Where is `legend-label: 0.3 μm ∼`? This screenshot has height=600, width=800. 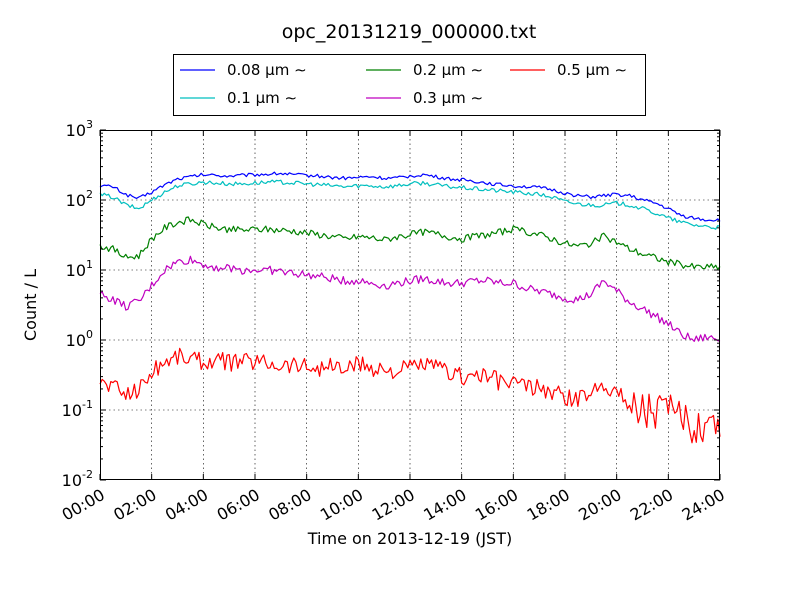 legend-label: 0.3 μm ∼ is located at coordinates (448, 98).